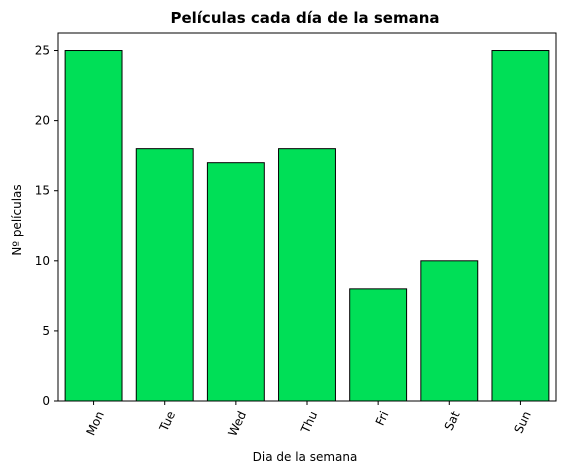  I want to click on bar-mon, so click(93, 226).